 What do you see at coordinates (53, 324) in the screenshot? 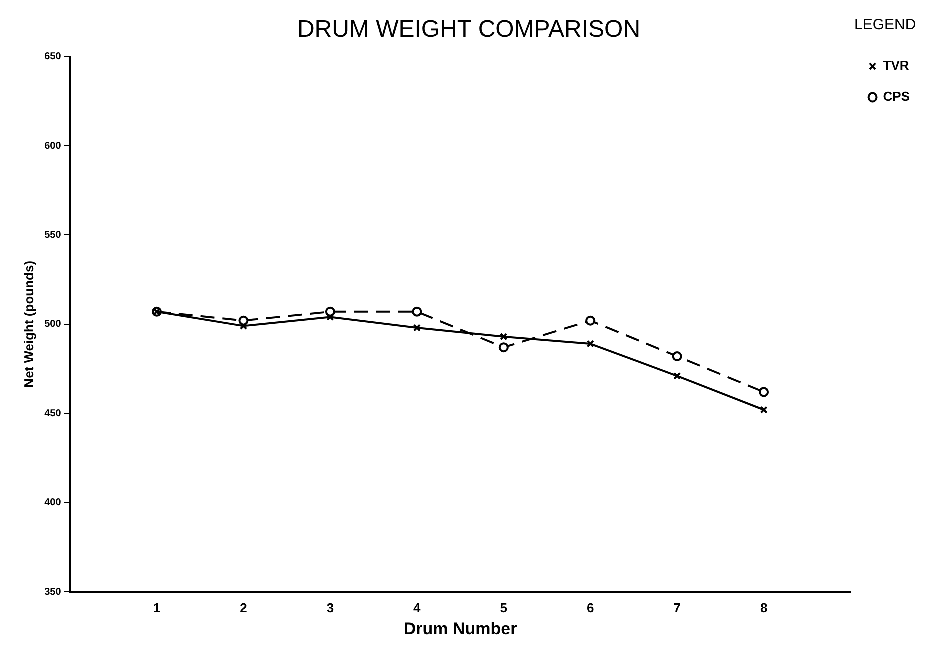
I see `y-tick-label: 500` at bounding box center [53, 324].